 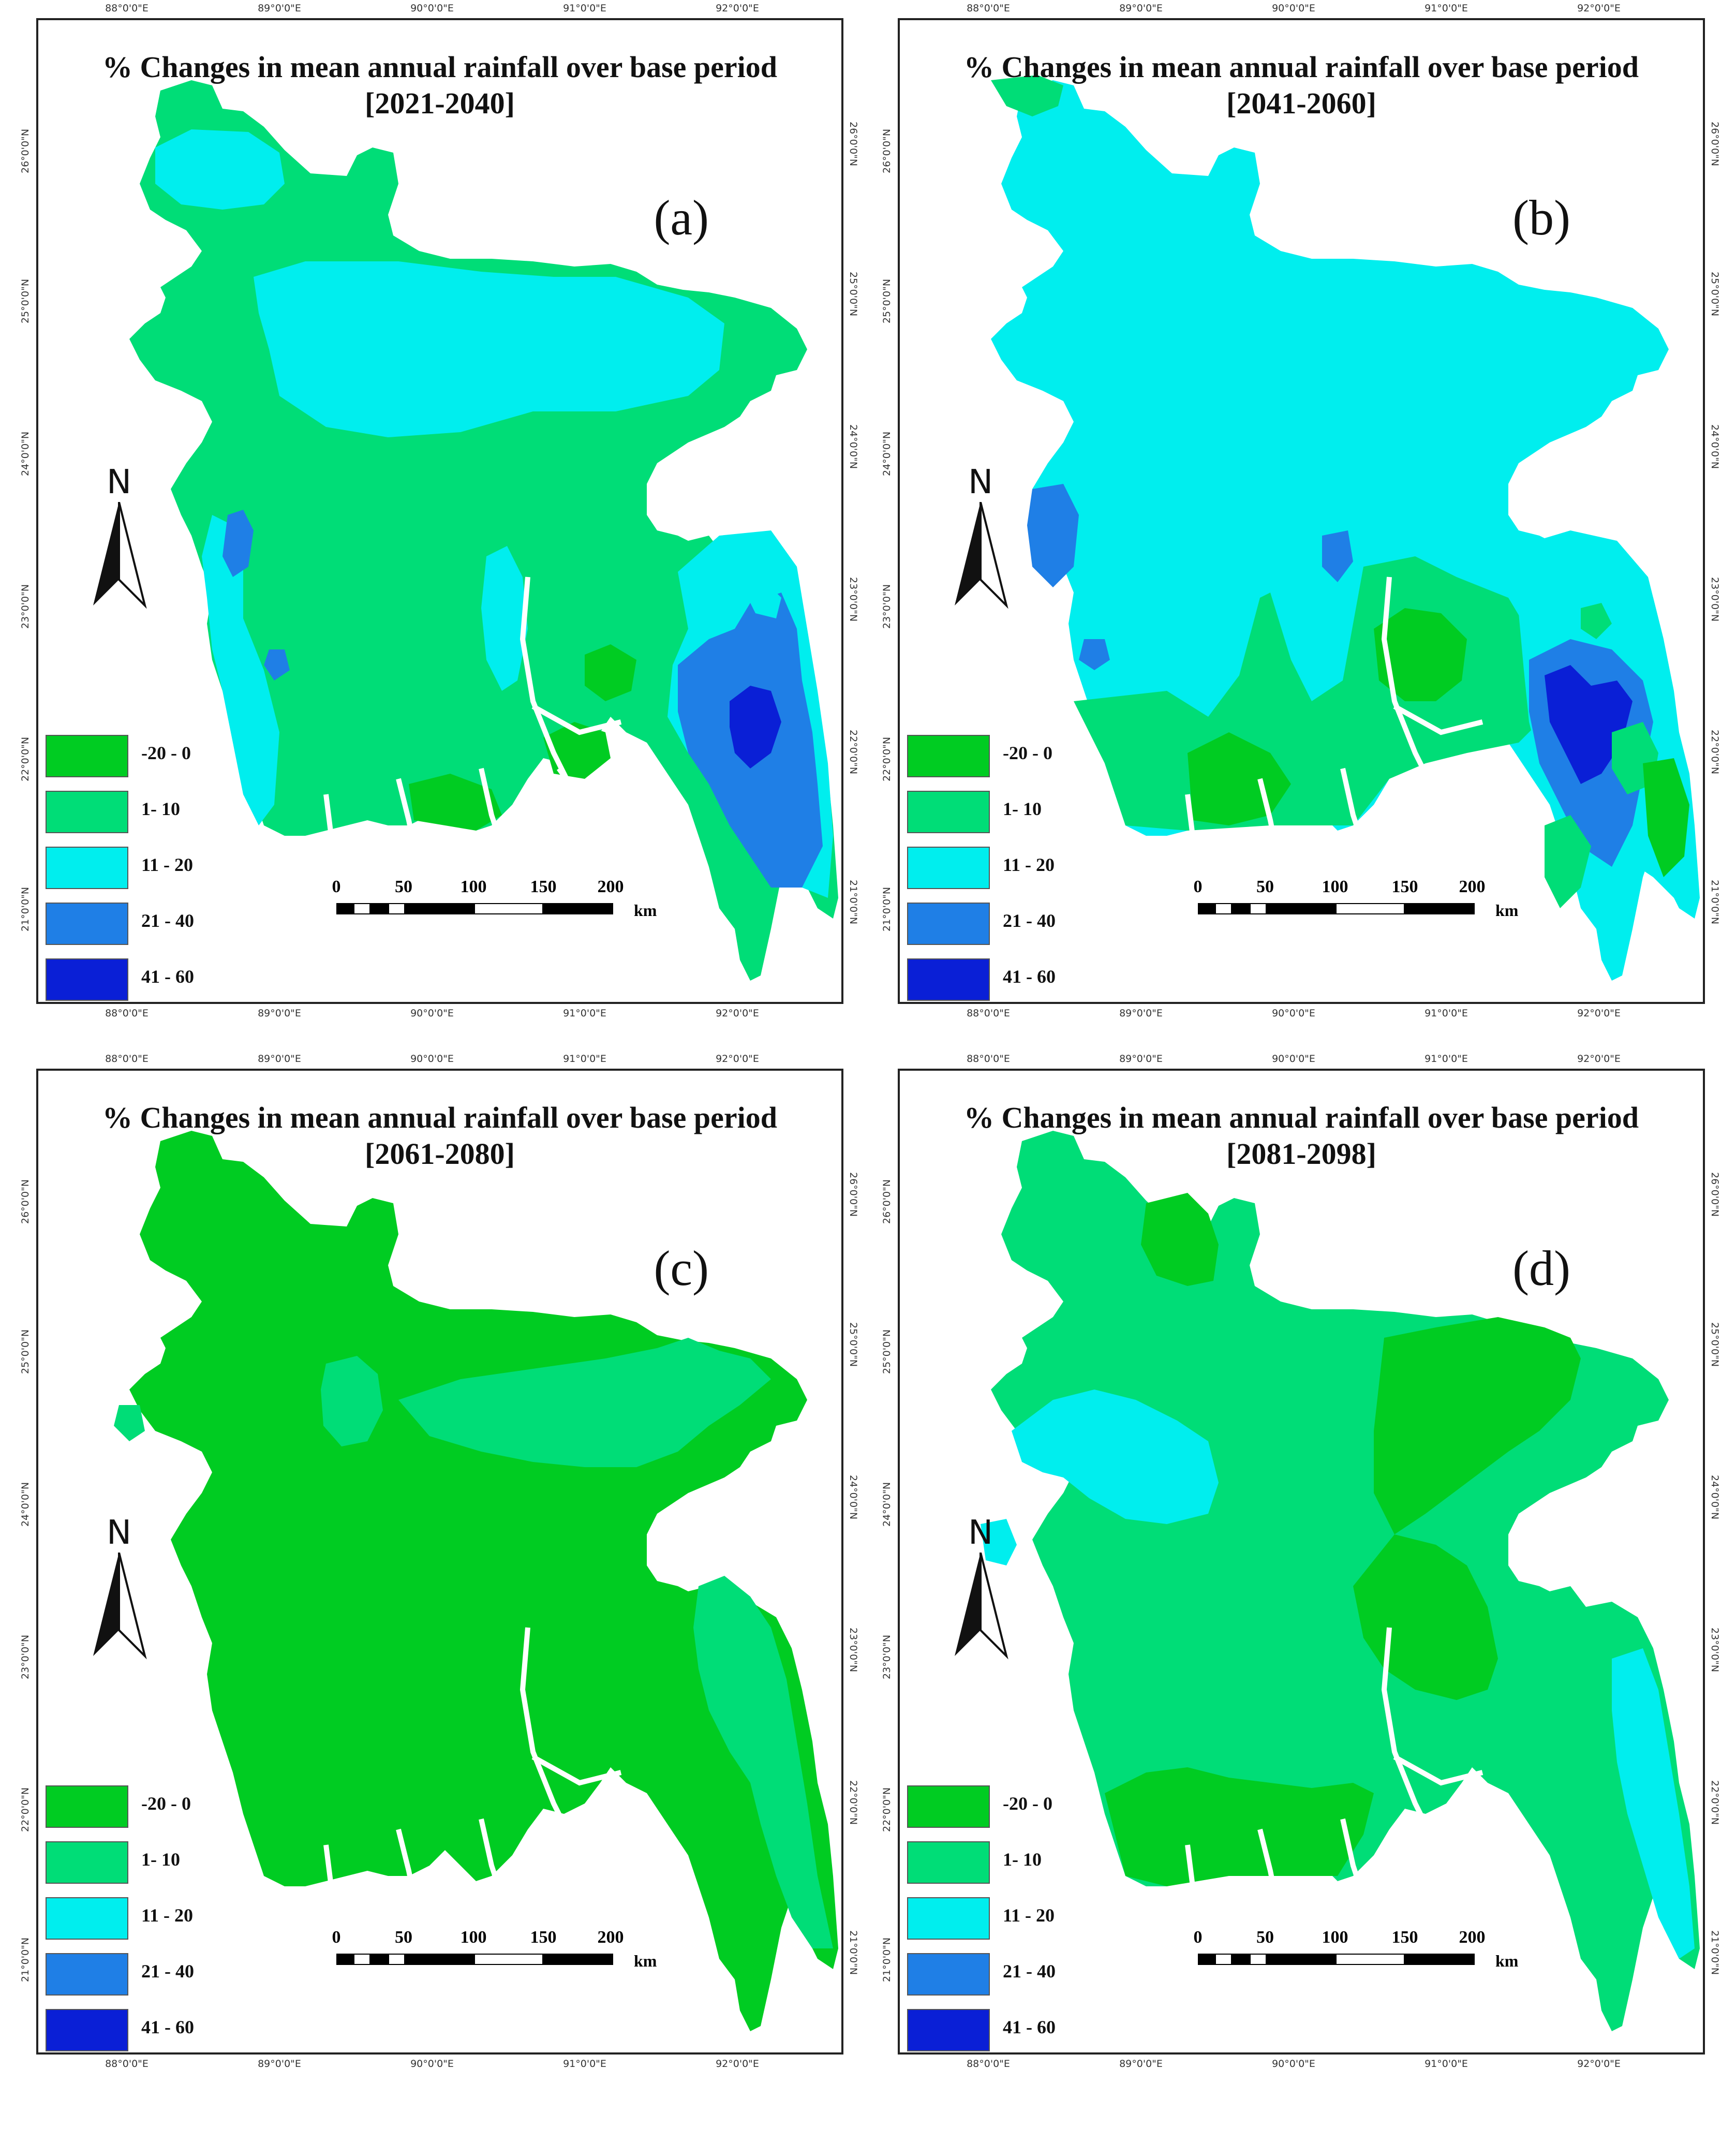 I want to click on legend-label: 11 - 20, so click(x=167, y=1915).